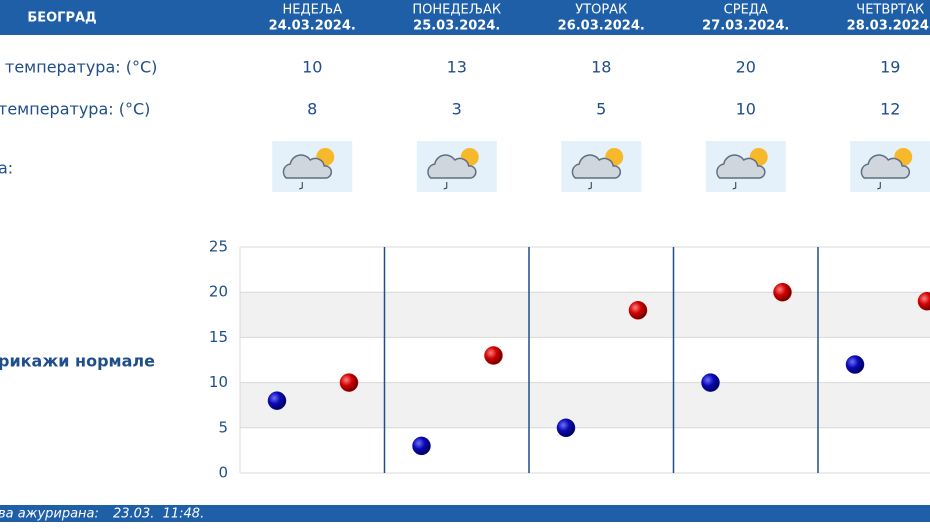 This screenshot has width=930, height=529. Describe the element at coordinates (456, 26) in the screenshot. I see `day-date: 25.03.2024.` at that location.